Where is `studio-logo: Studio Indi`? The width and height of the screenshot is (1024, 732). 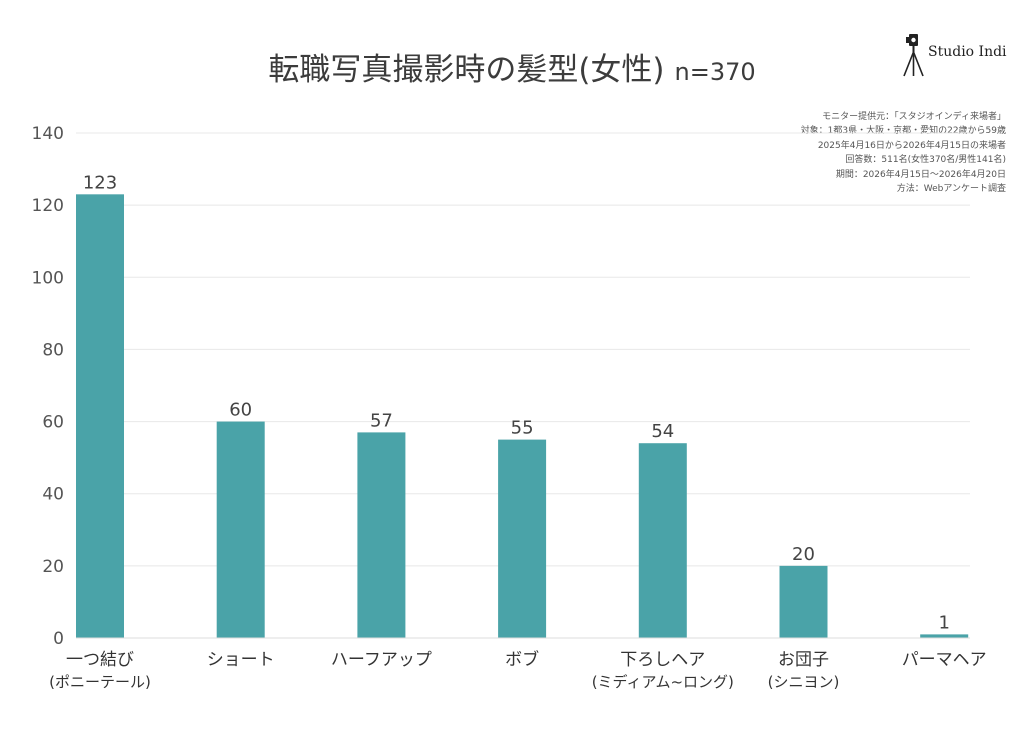 studio-logo: Studio Indi is located at coordinates (955, 55).